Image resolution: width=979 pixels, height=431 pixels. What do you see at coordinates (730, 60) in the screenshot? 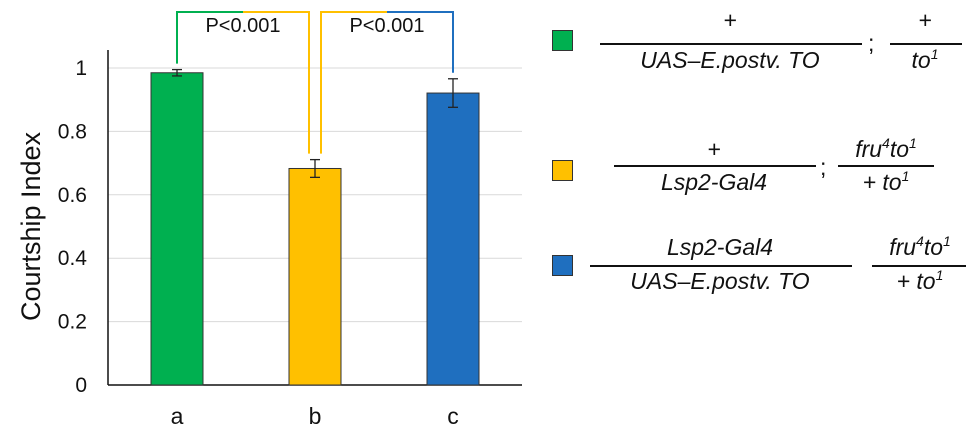
I see `legend-a-den1: UAS–E.postv. TO` at bounding box center [730, 60].